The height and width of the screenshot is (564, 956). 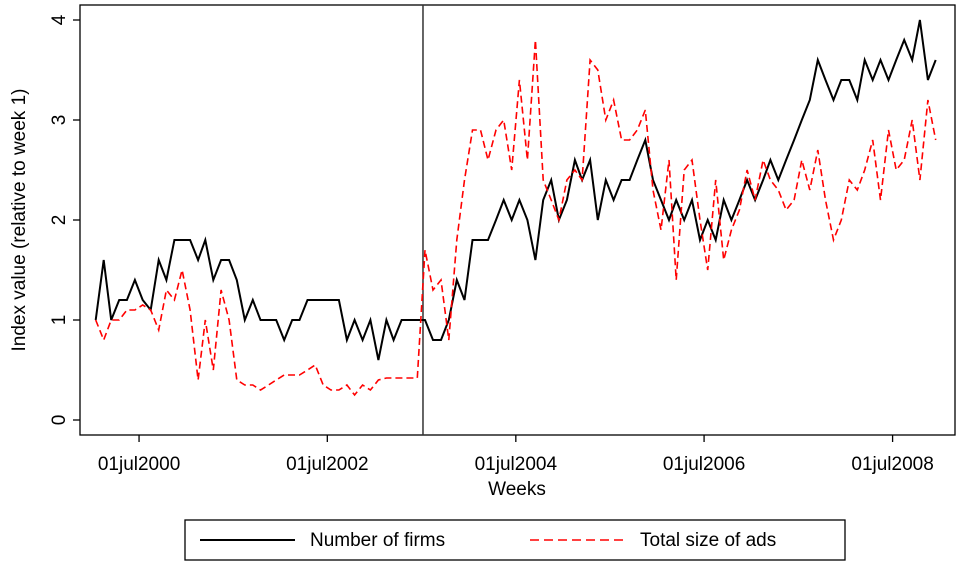 I want to click on y-tick-label: 2, so click(x=59, y=220).